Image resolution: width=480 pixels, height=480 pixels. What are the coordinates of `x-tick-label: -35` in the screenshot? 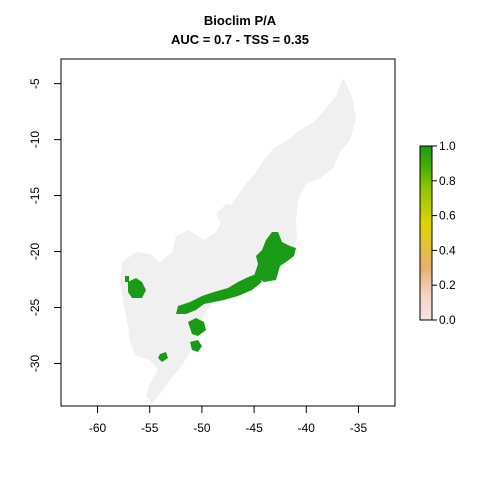 It's located at (359, 428).